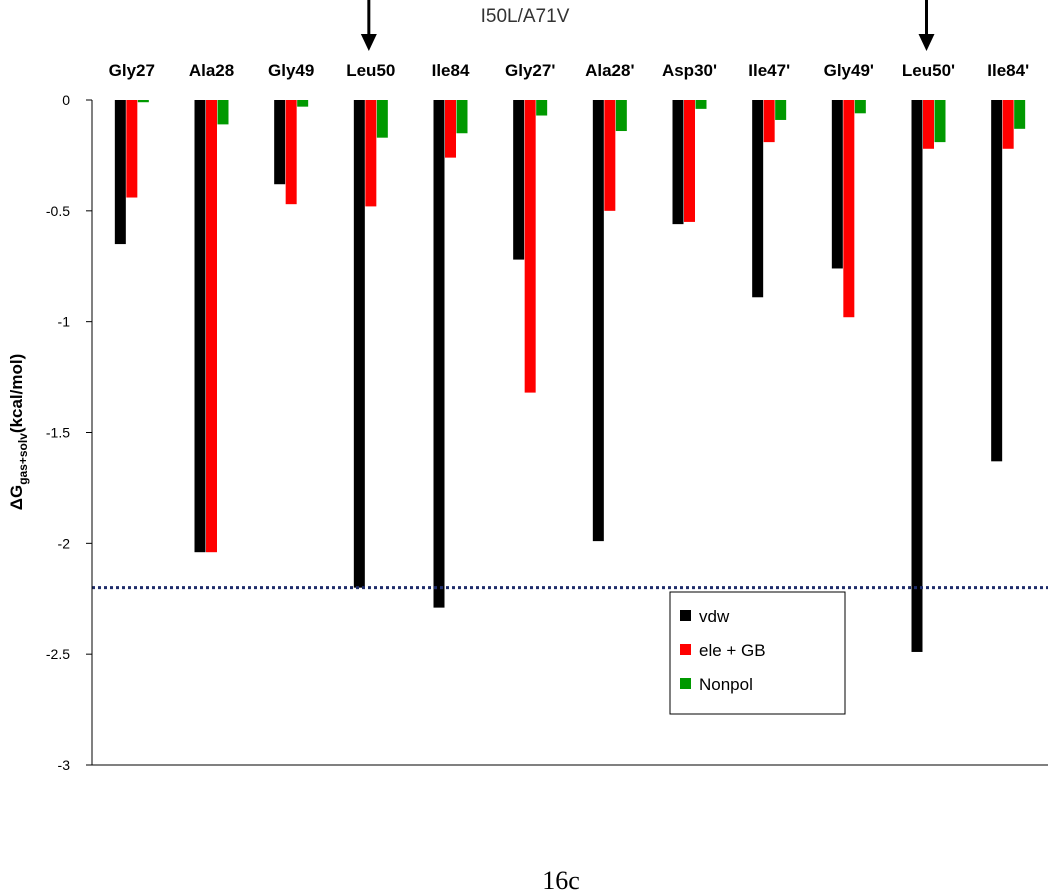  What do you see at coordinates (132, 149) in the screenshot?
I see `bar-ele-gb-gly27` at bounding box center [132, 149].